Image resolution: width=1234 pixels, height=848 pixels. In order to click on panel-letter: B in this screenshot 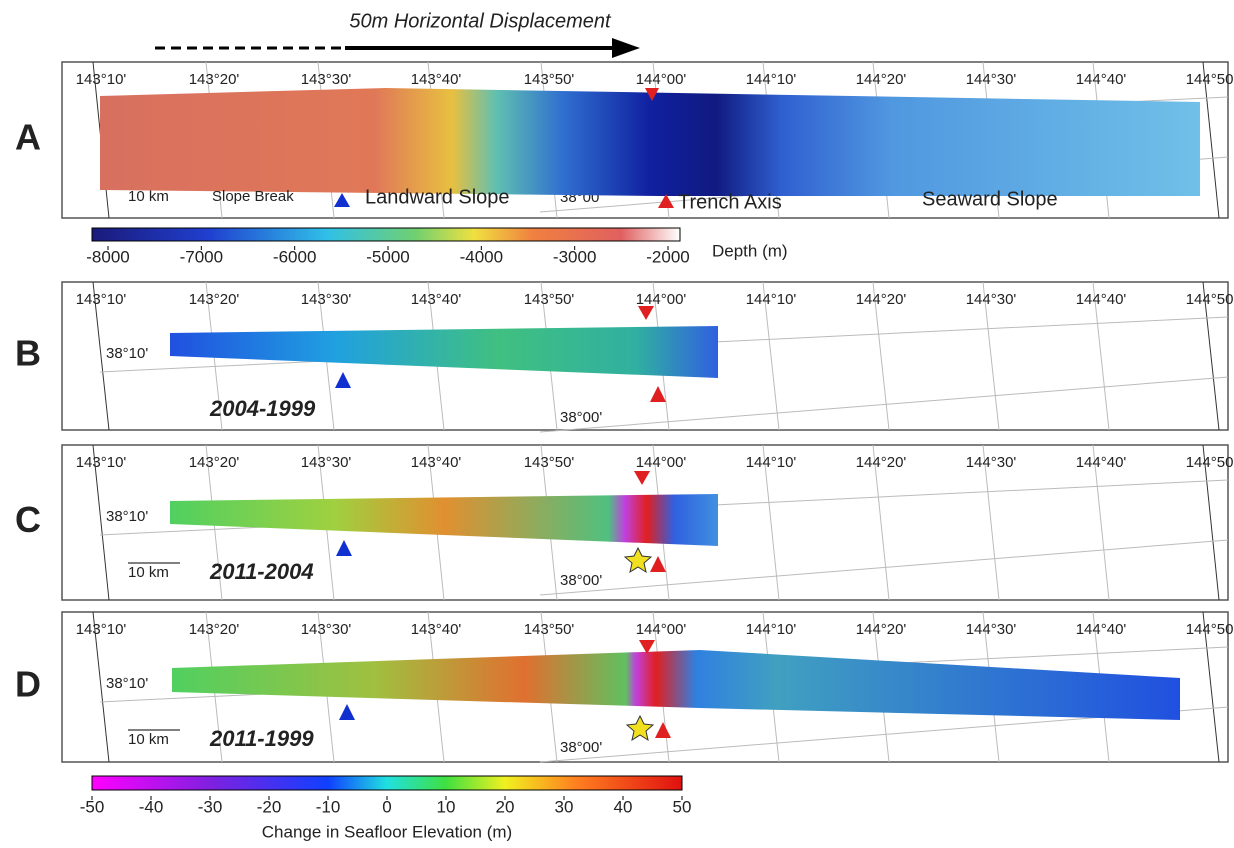, I will do `click(28, 353)`.